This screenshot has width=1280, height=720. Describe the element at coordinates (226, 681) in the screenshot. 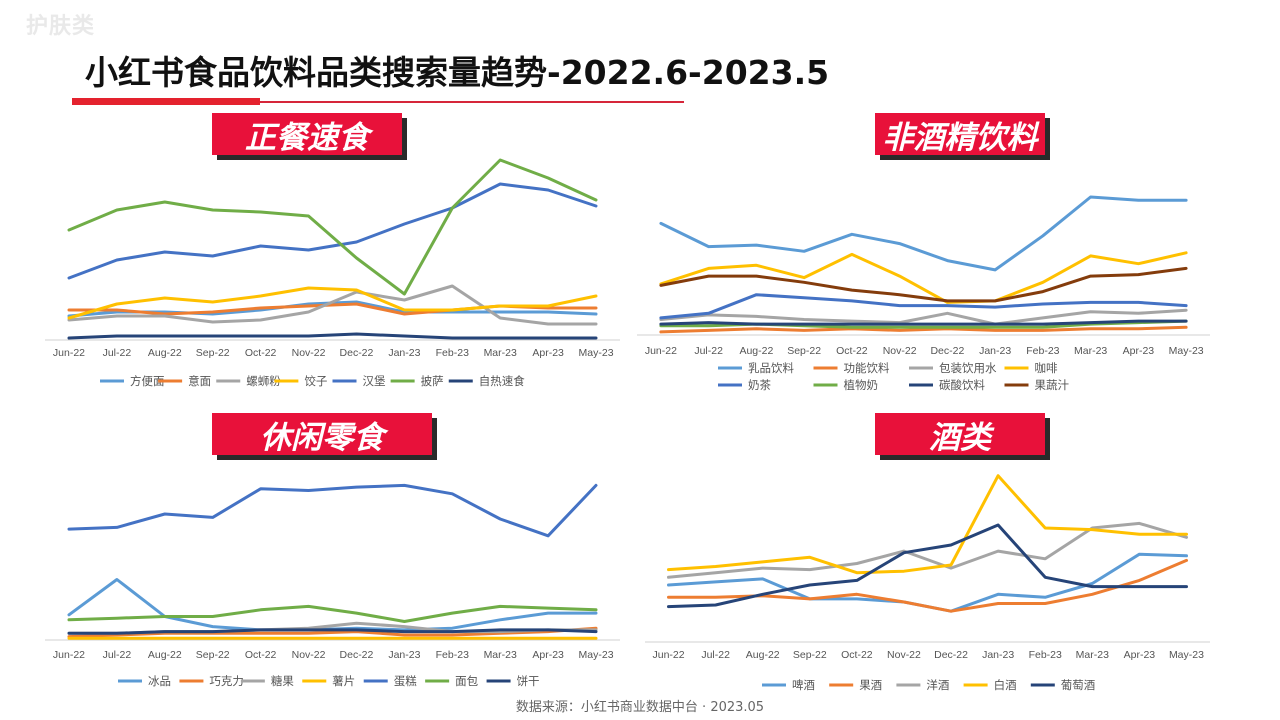

I see `legend-label: 巧克力` at that location.